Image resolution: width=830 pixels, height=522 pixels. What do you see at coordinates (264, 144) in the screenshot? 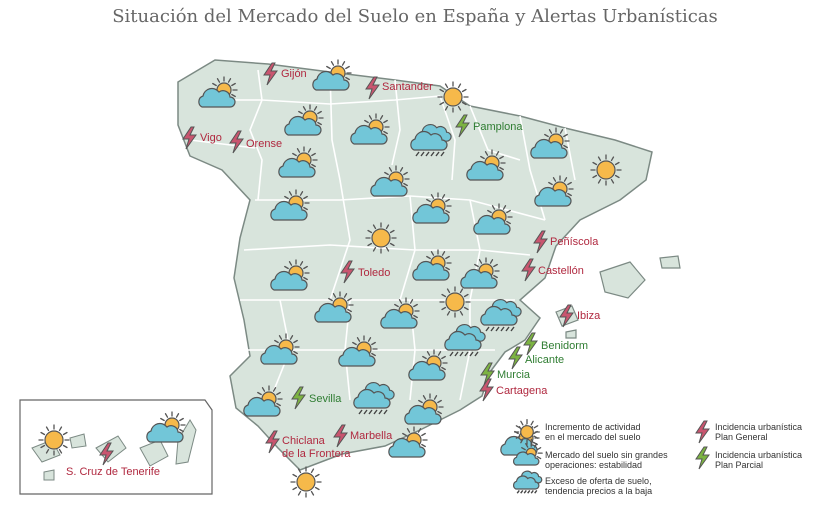
I see `alert-label: Orense` at bounding box center [264, 144].